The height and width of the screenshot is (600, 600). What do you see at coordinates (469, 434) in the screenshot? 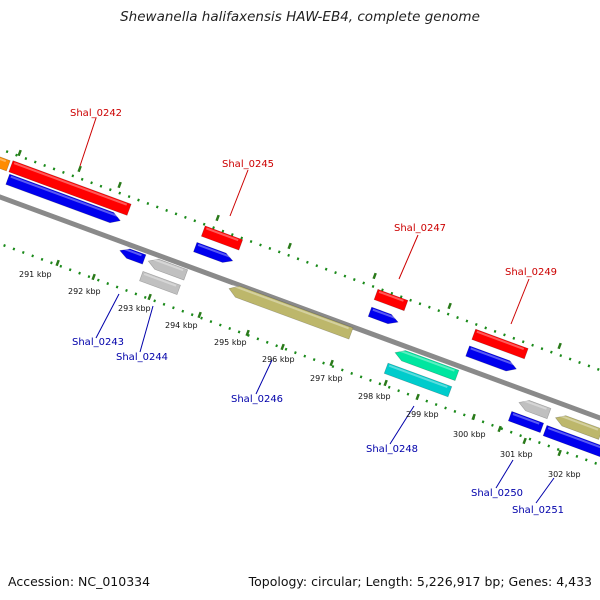
I see `tick-label: 300 kbp` at bounding box center [469, 434].